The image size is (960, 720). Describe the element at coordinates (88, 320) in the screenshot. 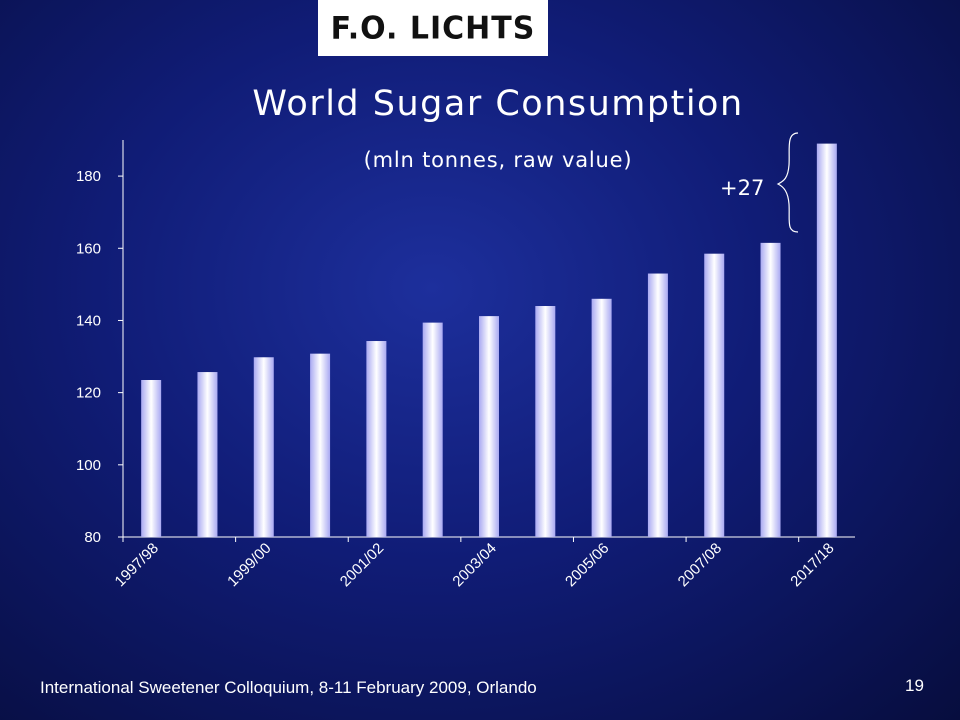

I see `y-tick-label: 140` at that location.